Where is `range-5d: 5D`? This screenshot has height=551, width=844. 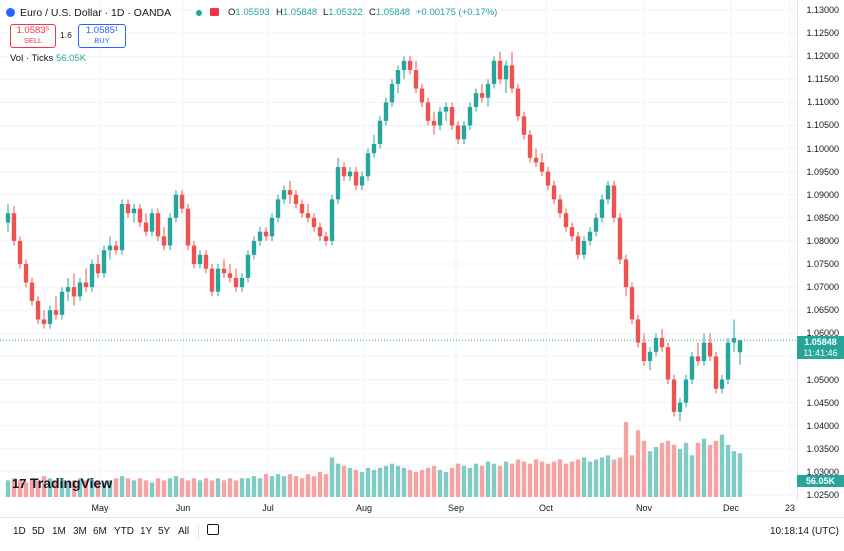
range-5d: 5D is located at coordinates (38, 531).